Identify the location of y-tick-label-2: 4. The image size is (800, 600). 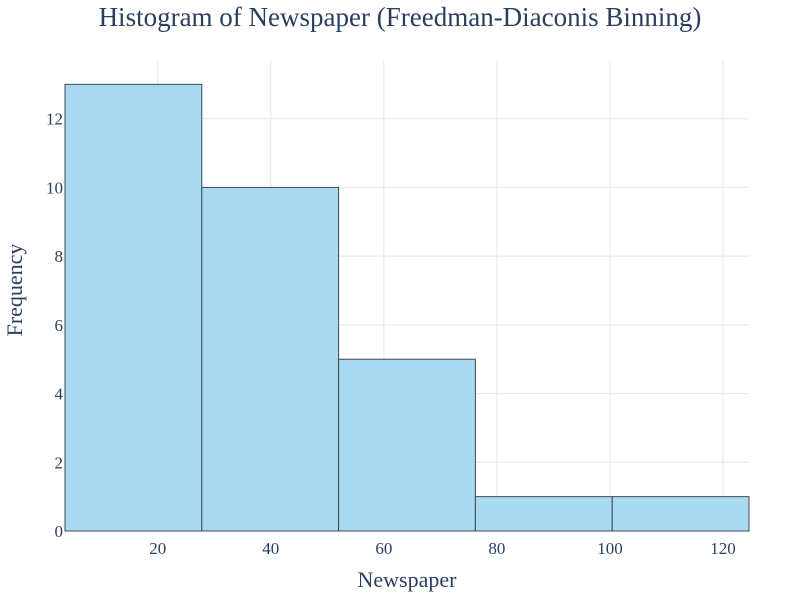
(59, 394).